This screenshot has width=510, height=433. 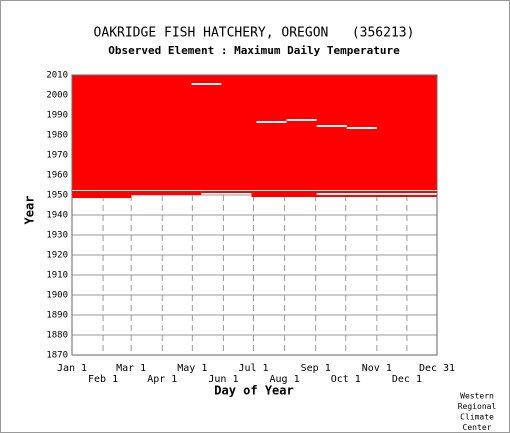 What do you see at coordinates (477, 396) in the screenshot?
I see `credit-line: Western` at bounding box center [477, 396].